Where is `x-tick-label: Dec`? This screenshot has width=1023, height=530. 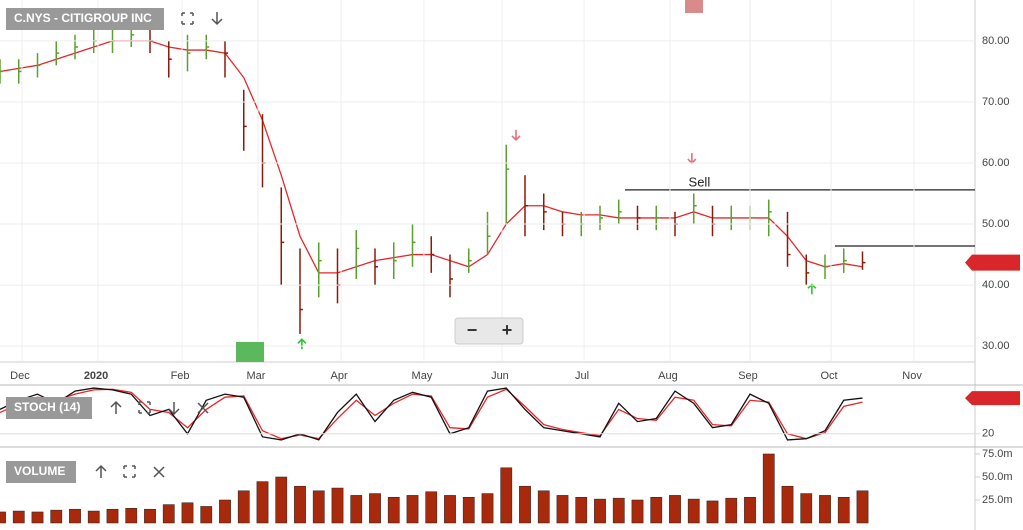
x-tick-label: Dec is located at coordinates (20, 376).